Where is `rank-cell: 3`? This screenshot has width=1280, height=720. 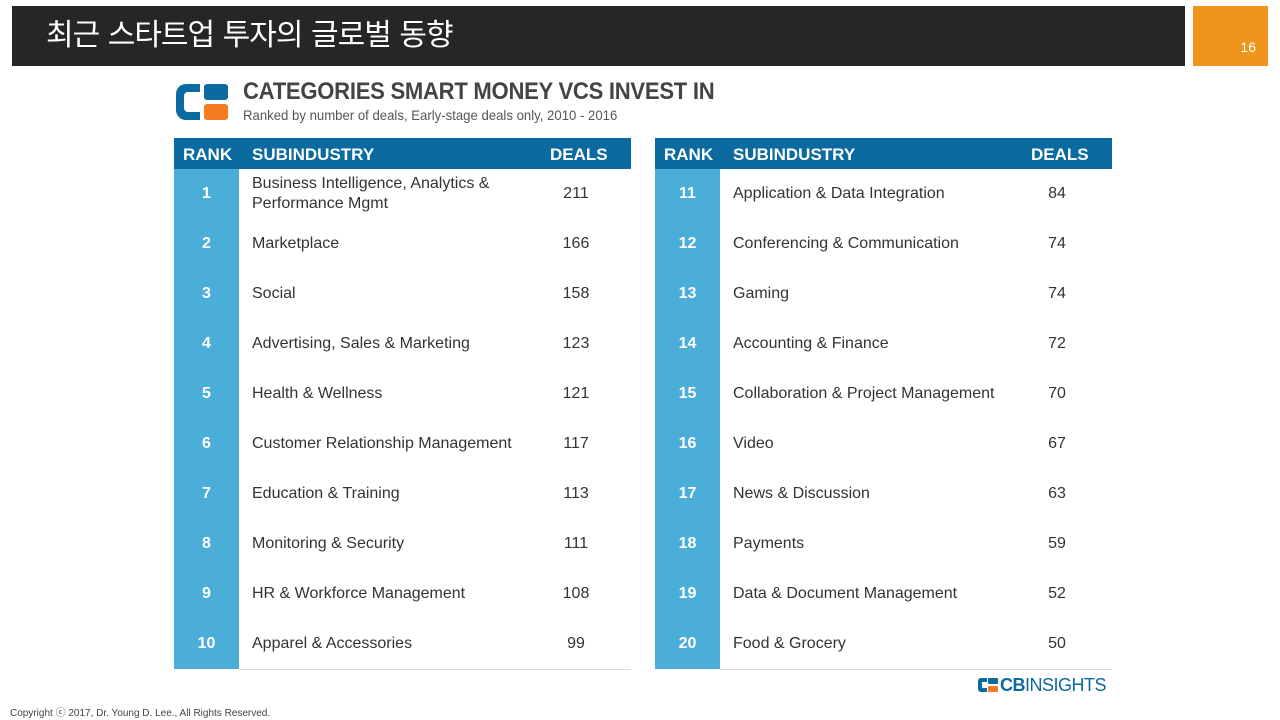 rank-cell: 3 is located at coordinates (206, 294).